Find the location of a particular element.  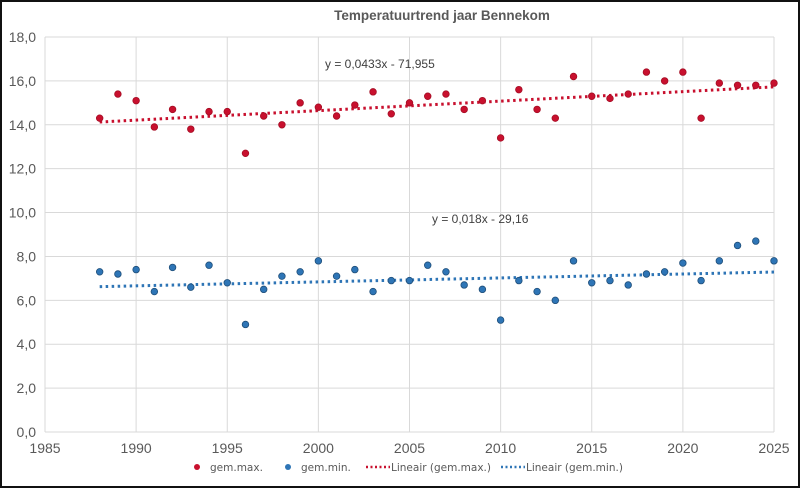

legend-item: gem.max. is located at coordinates (228, 468).